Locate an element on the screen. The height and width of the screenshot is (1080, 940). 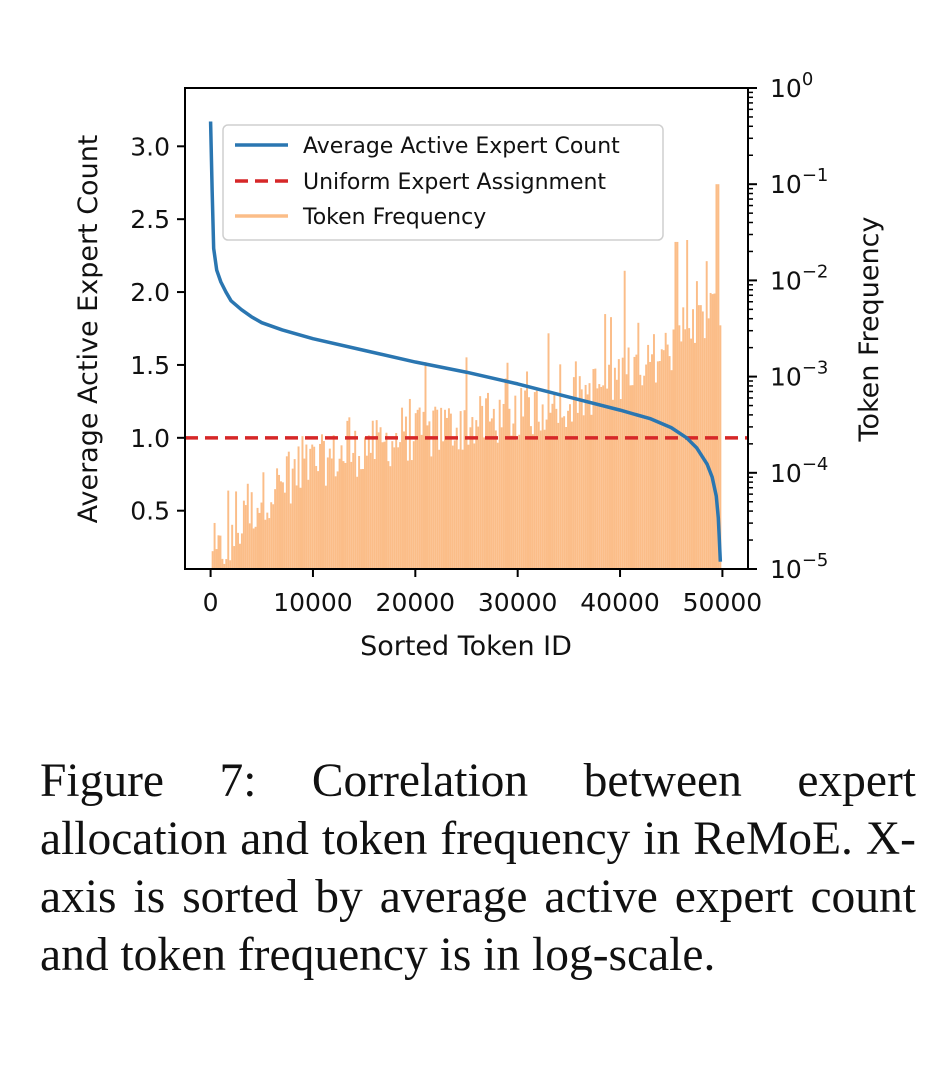
y-left-ticks: 0.5 1.0 1.5 2.0 2.5 3.0 is located at coordinates (157, 329).